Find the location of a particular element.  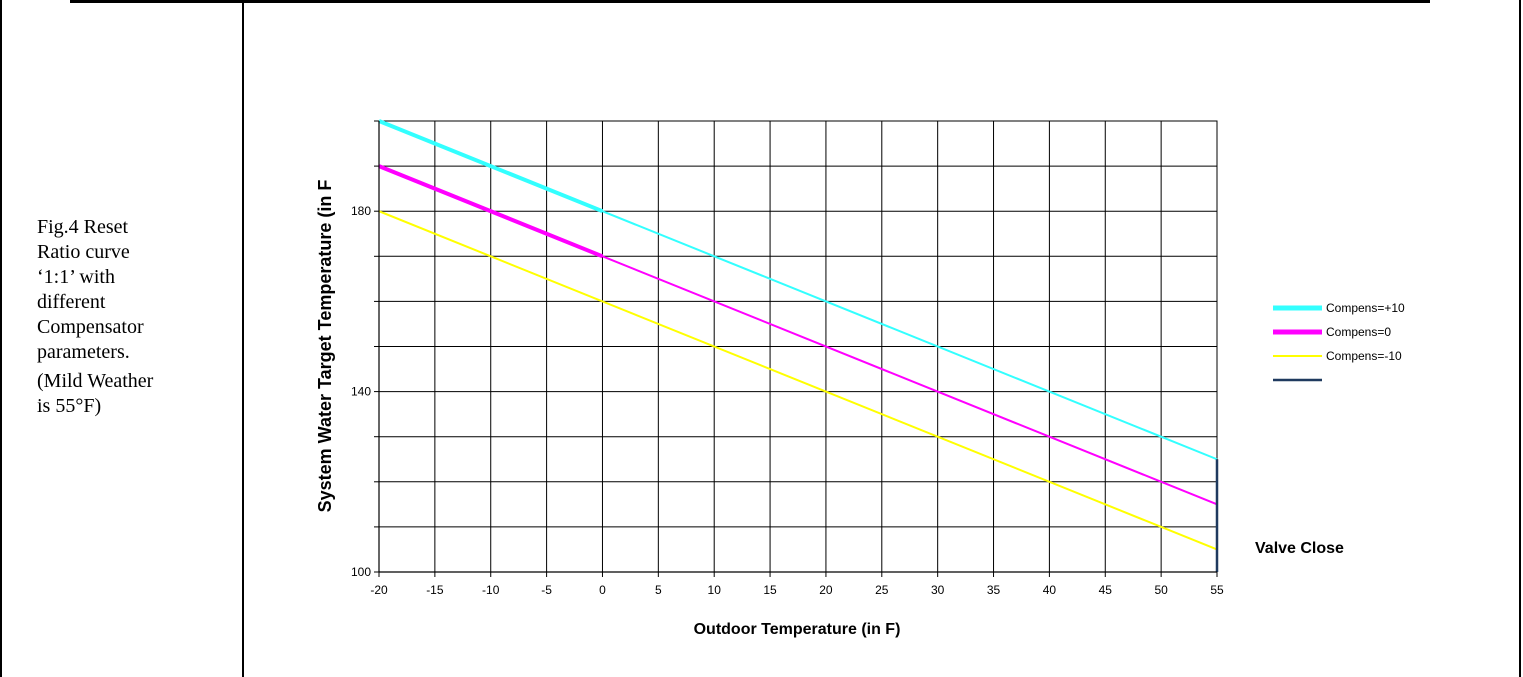

column-divider is located at coordinates (243, 338).